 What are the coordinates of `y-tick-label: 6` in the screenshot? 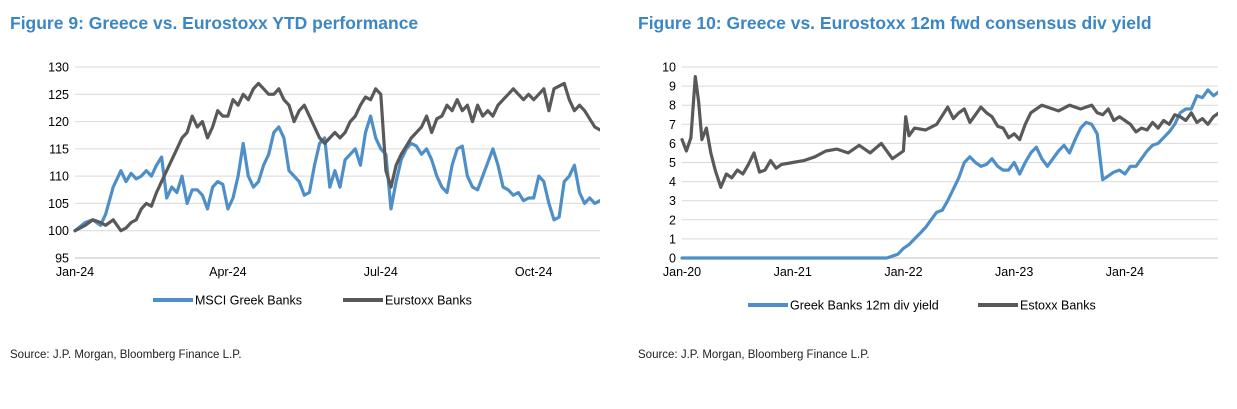 It's located at (672, 144).